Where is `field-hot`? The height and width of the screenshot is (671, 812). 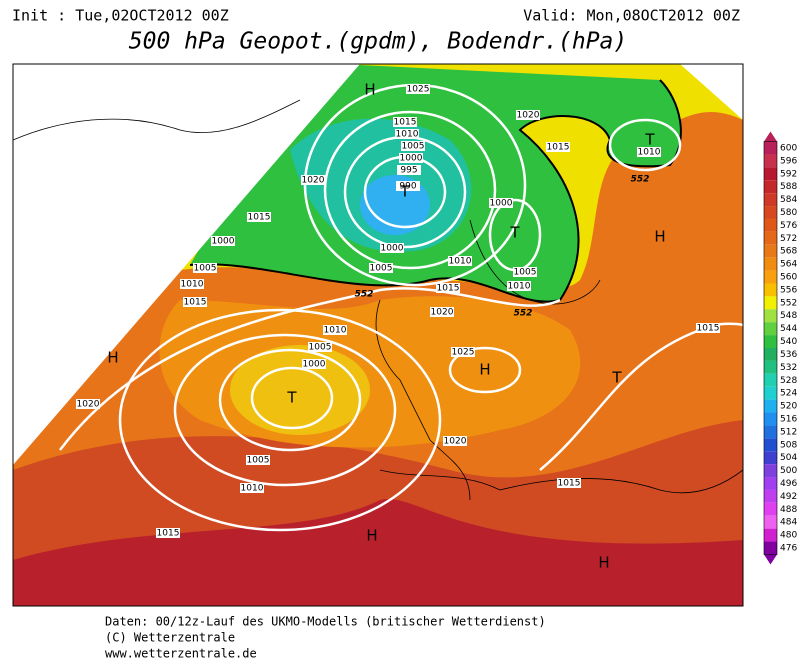 field-hot is located at coordinates (378, 552).